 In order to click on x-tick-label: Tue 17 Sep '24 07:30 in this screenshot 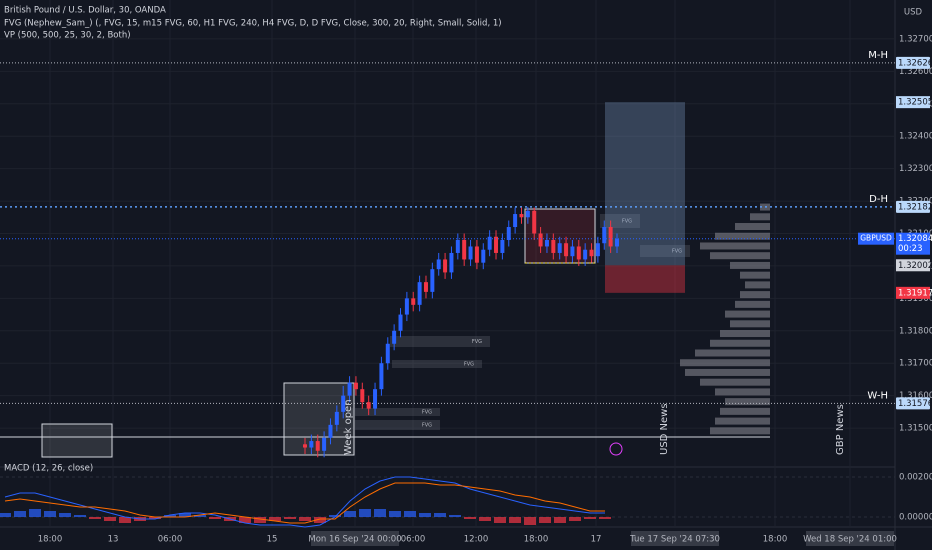, I will do `click(674, 540)`.